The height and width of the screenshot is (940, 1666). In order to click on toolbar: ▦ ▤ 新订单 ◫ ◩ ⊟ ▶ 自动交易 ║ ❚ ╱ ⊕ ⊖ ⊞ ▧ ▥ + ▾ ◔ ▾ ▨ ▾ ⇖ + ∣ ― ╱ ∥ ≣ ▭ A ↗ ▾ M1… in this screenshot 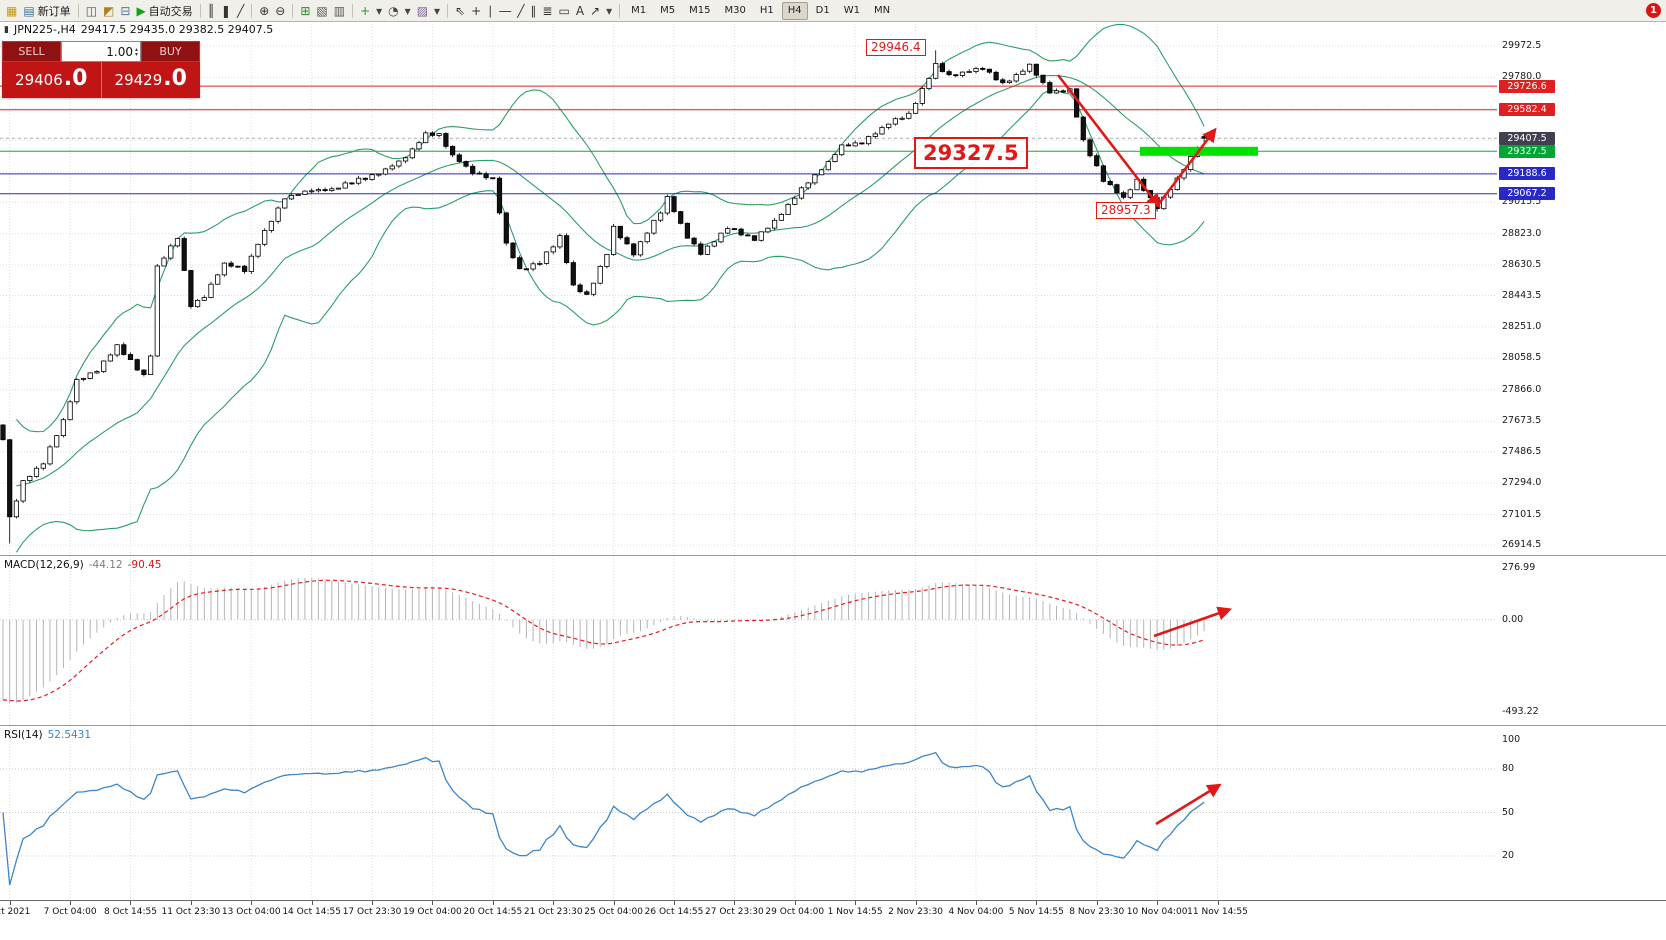, I will do `click(833, 11)`.